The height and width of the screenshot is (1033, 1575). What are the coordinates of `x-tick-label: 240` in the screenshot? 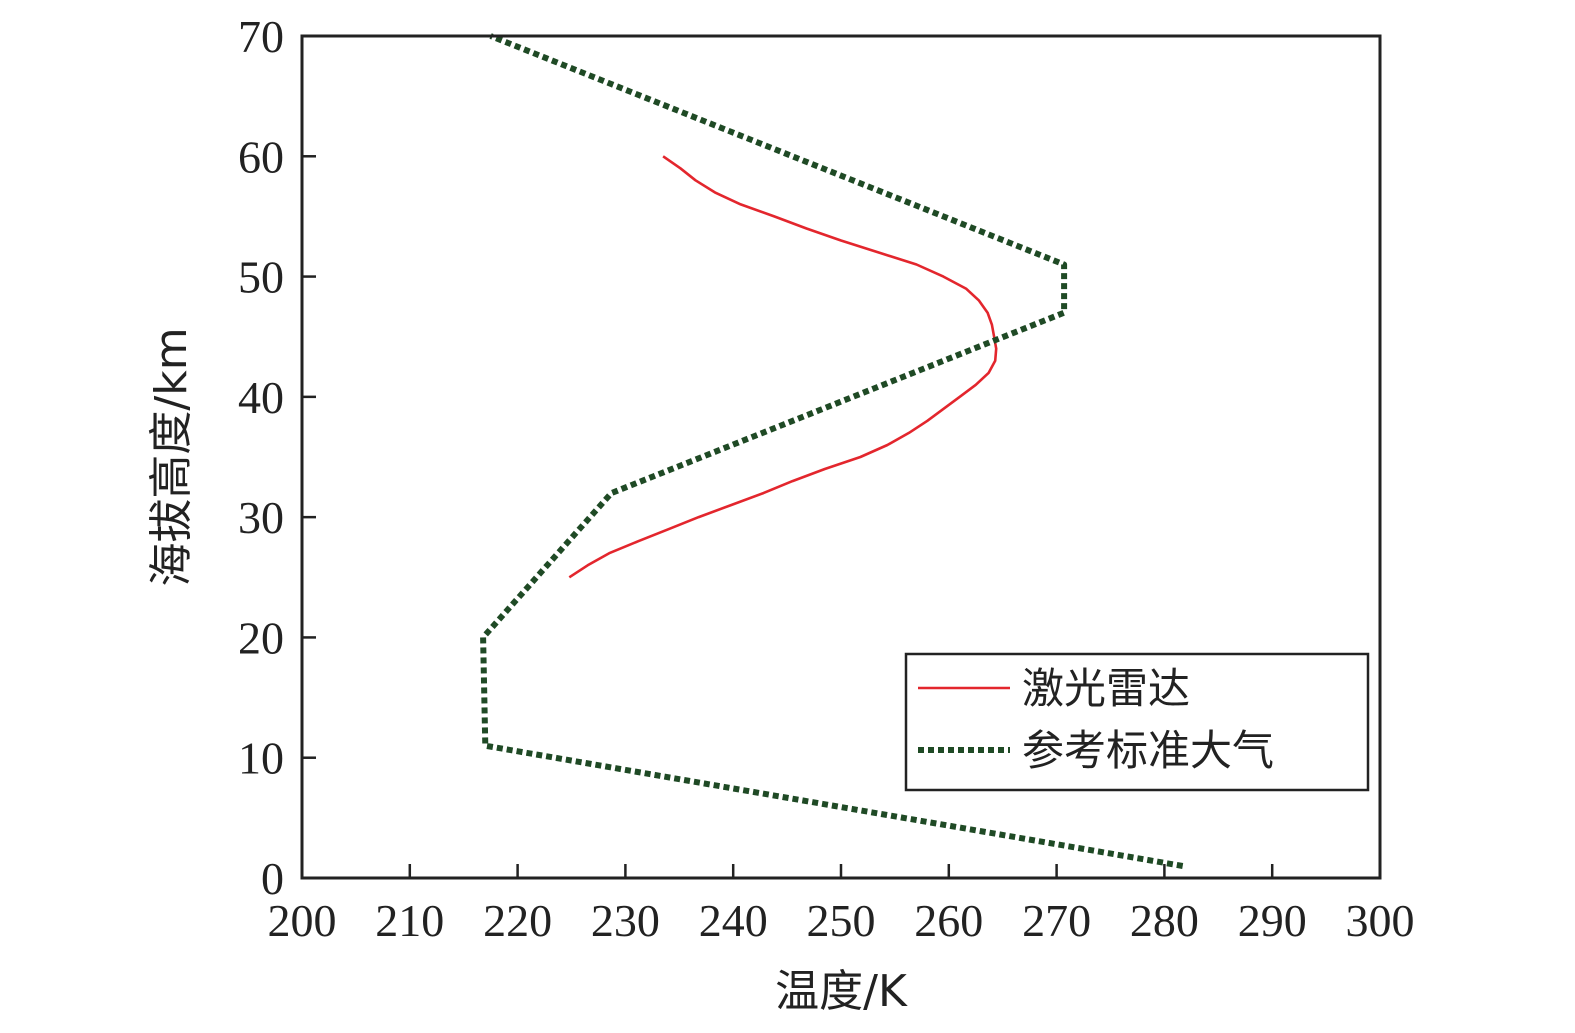 It's located at (733, 920).